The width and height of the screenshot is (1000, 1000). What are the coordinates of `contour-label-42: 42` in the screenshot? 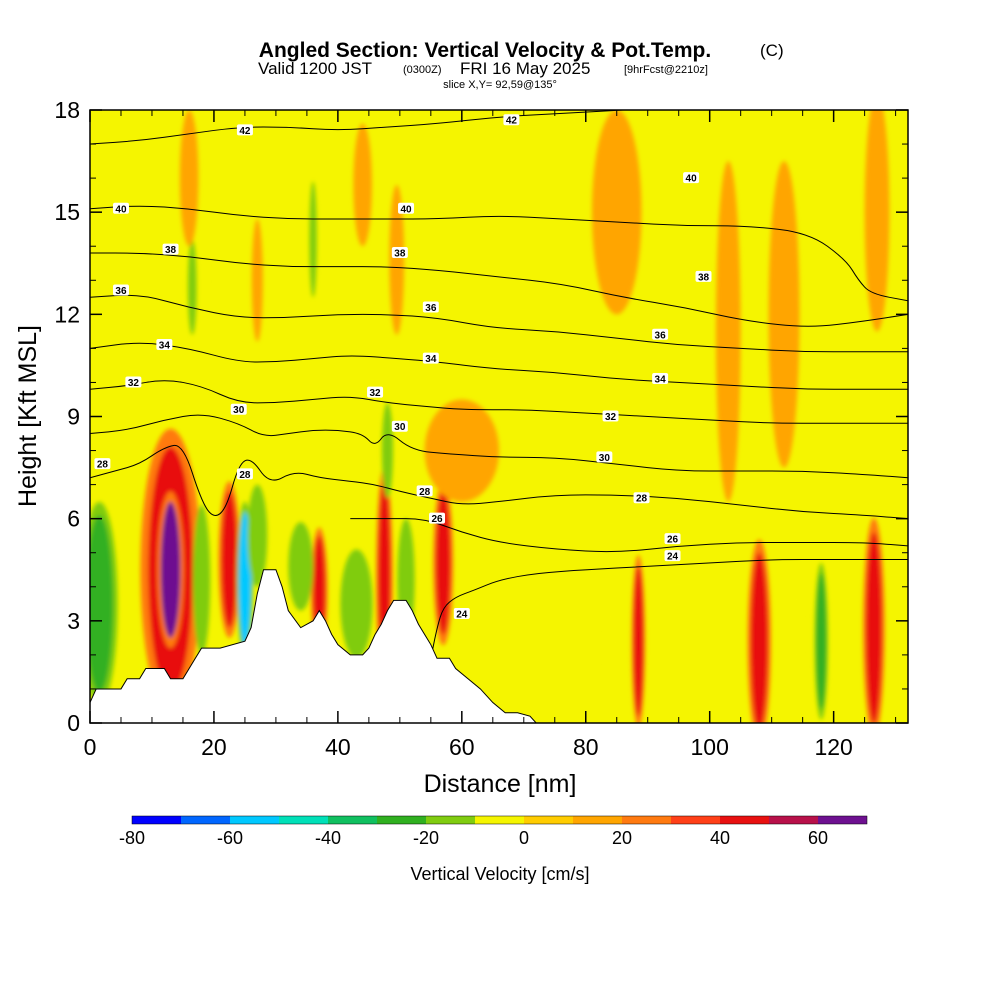 It's located at (512, 121).